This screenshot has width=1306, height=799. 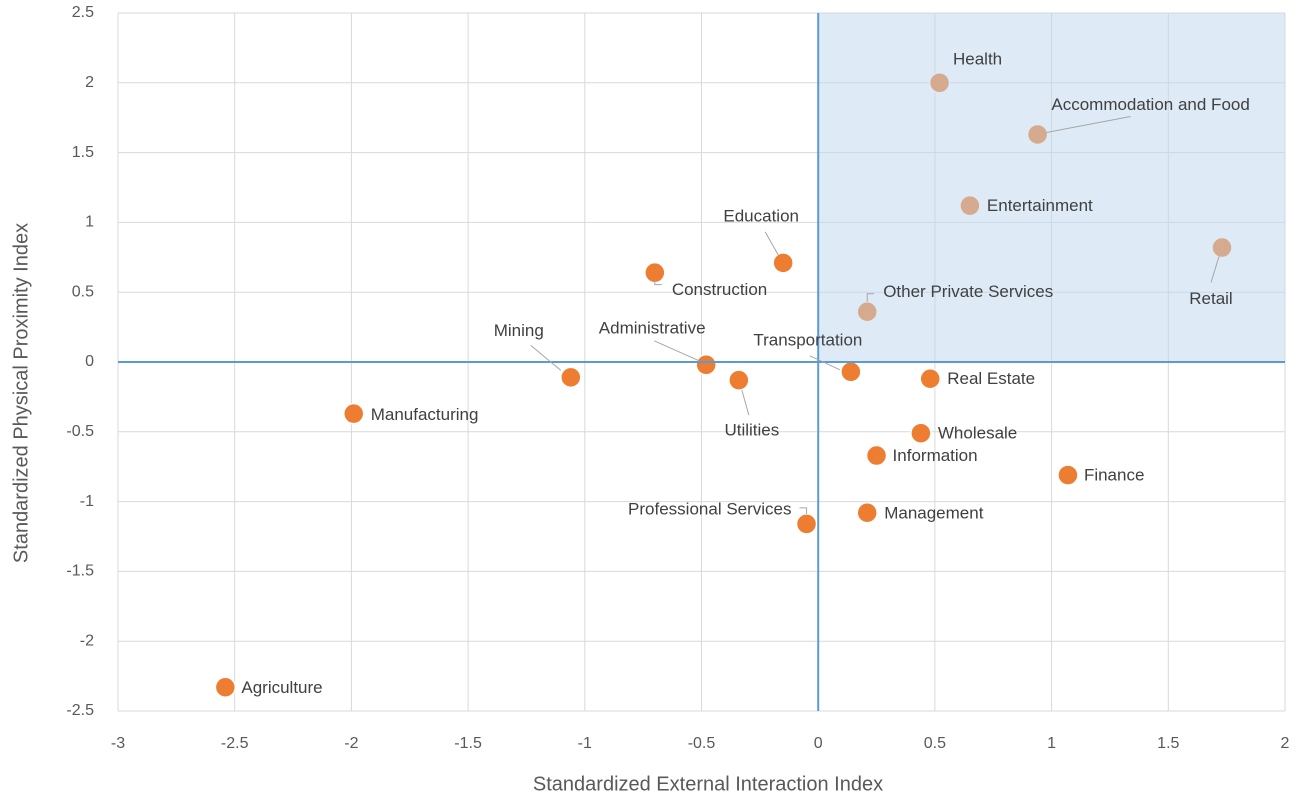 What do you see at coordinates (89, 222) in the screenshot?
I see `y-tick-label: 1` at bounding box center [89, 222].